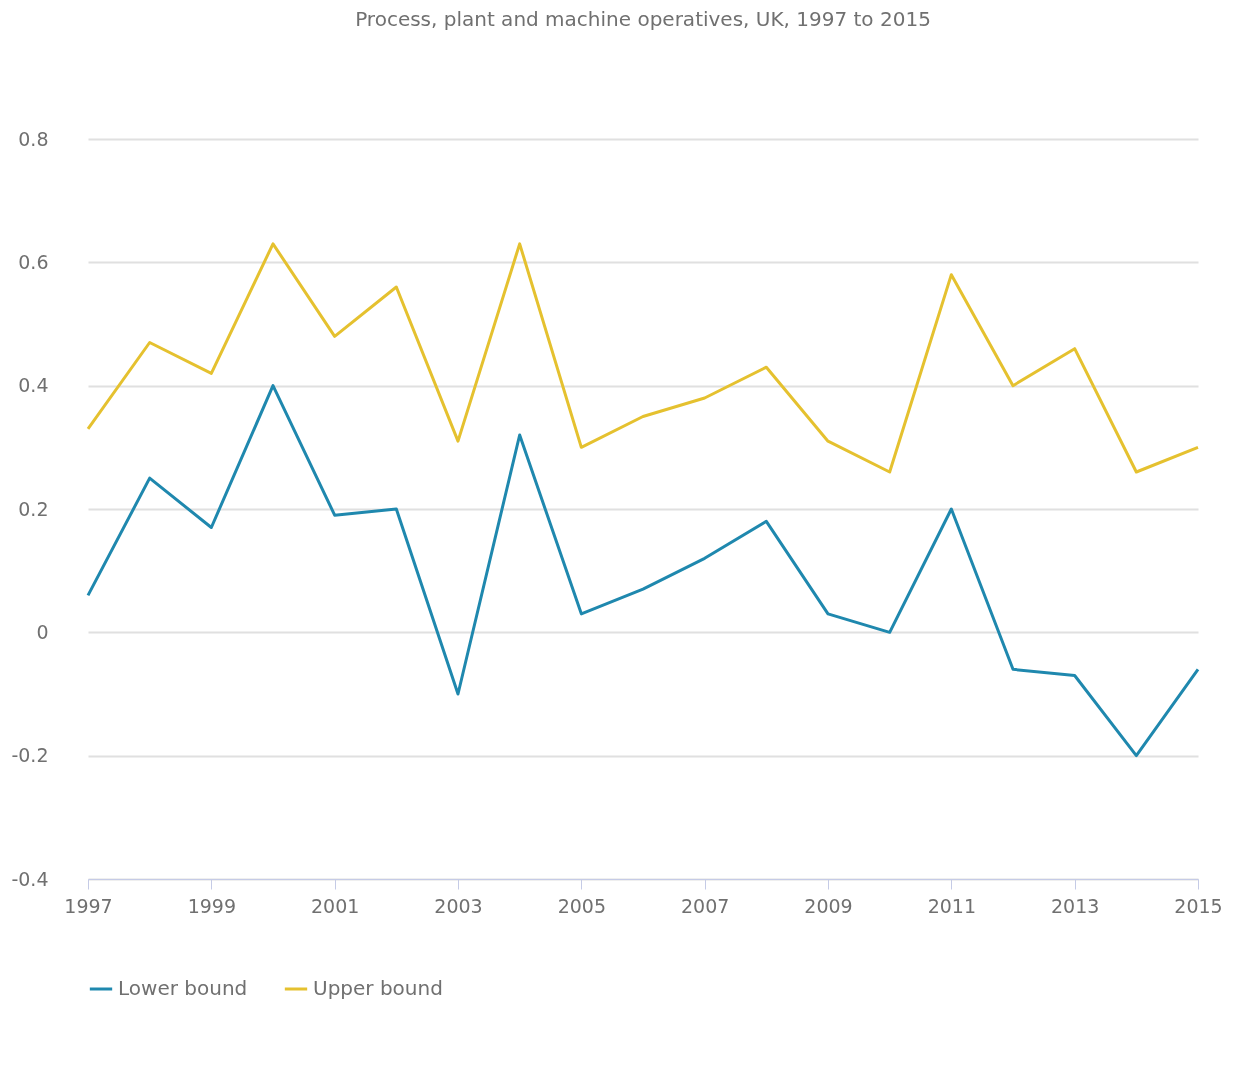 Image resolution: width=1258 pixels, height=1086 pixels. What do you see at coordinates (335, 905) in the screenshot?
I see `x-tick-label: 2001` at bounding box center [335, 905].